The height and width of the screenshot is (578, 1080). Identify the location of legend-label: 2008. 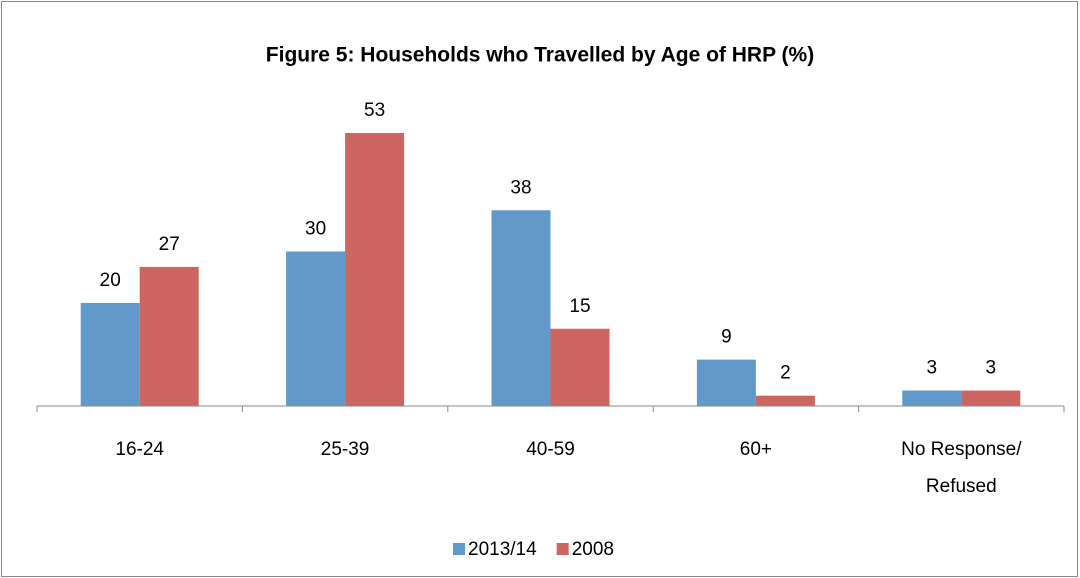
(593, 549).